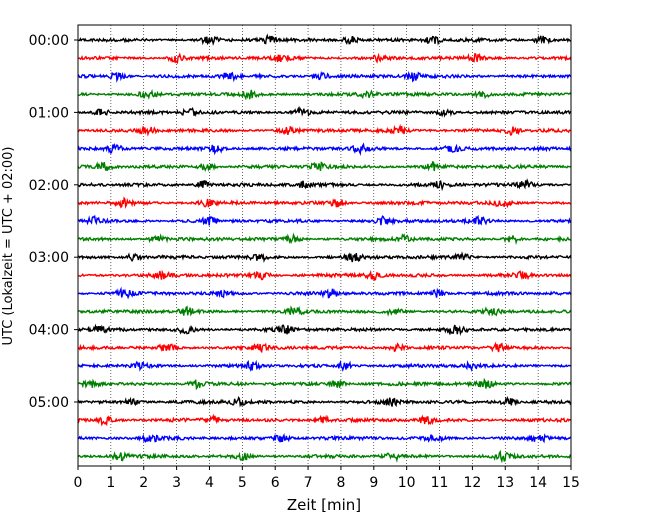  What do you see at coordinates (275, 483) in the screenshot?
I see `x-tick-label: 6` at bounding box center [275, 483].